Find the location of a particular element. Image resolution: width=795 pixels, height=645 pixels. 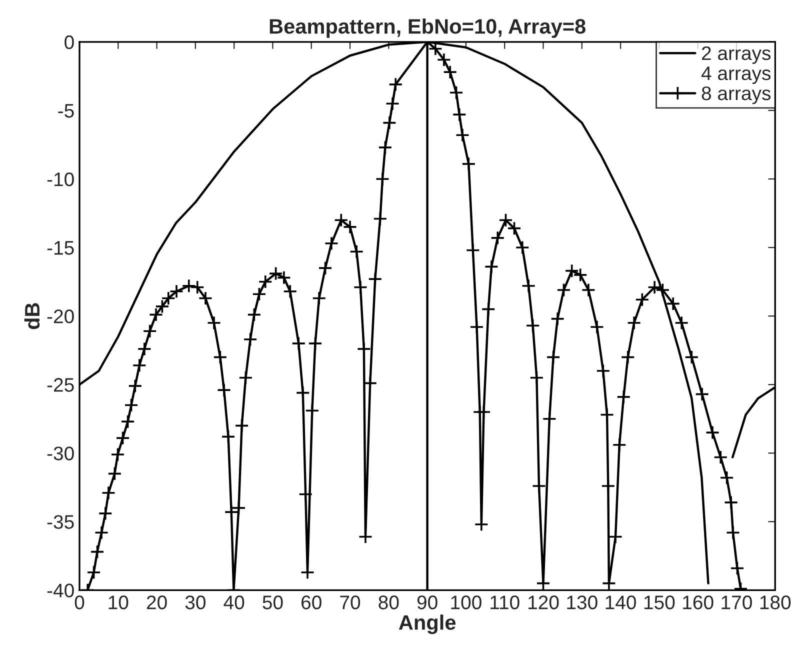

text: 2 arrays is located at coordinates (736, 55).